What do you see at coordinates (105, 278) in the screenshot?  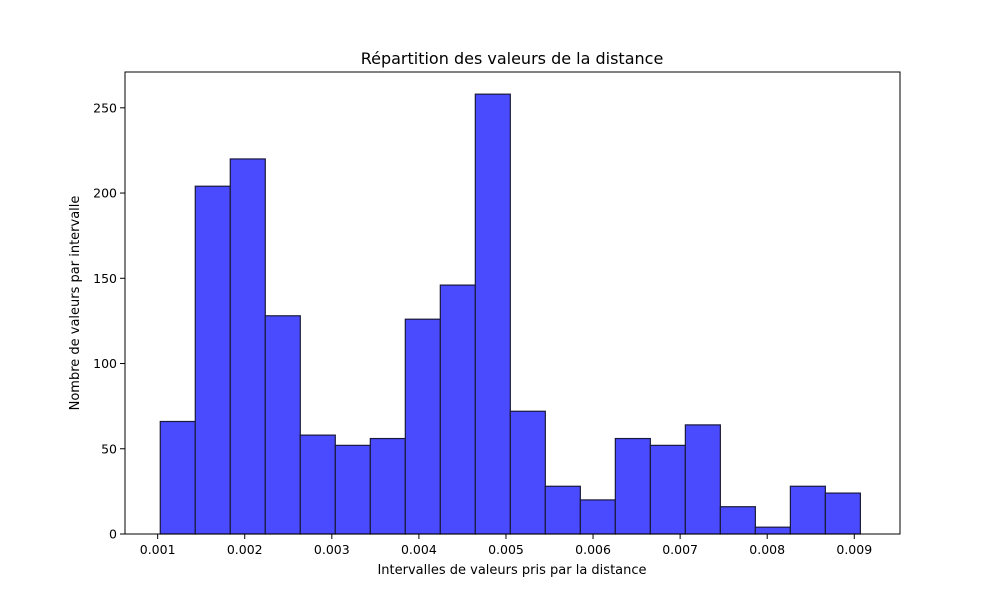 I see `y-tick-label: 150` at bounding box center [105, 278].